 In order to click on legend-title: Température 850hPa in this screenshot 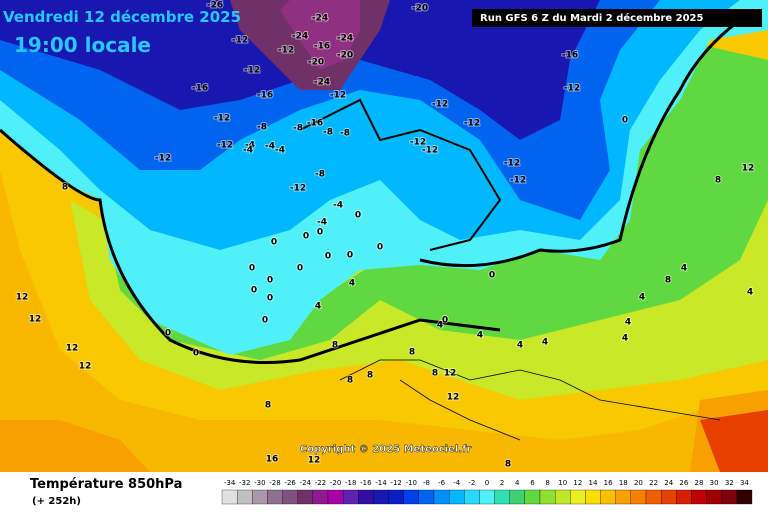, I will do `click(106, 484)`.